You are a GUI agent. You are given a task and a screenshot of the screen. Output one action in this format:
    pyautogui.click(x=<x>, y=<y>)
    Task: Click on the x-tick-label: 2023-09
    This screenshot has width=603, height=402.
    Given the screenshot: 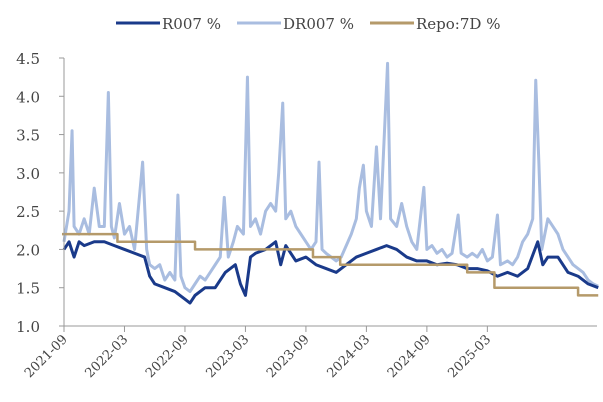 What is the action you would take?
    pyautogui.click(x=288, y=356)
    